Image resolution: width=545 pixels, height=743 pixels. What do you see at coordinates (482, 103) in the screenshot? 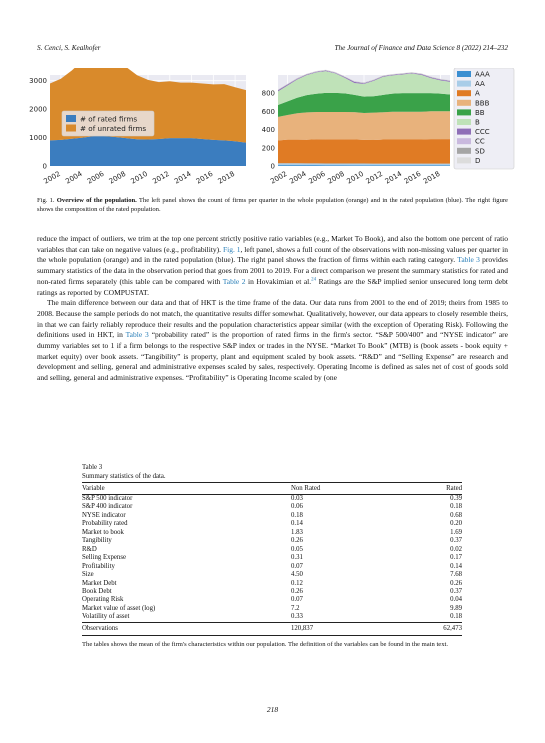
I see `legend-label: BBB` at bounding box center [482, 103].